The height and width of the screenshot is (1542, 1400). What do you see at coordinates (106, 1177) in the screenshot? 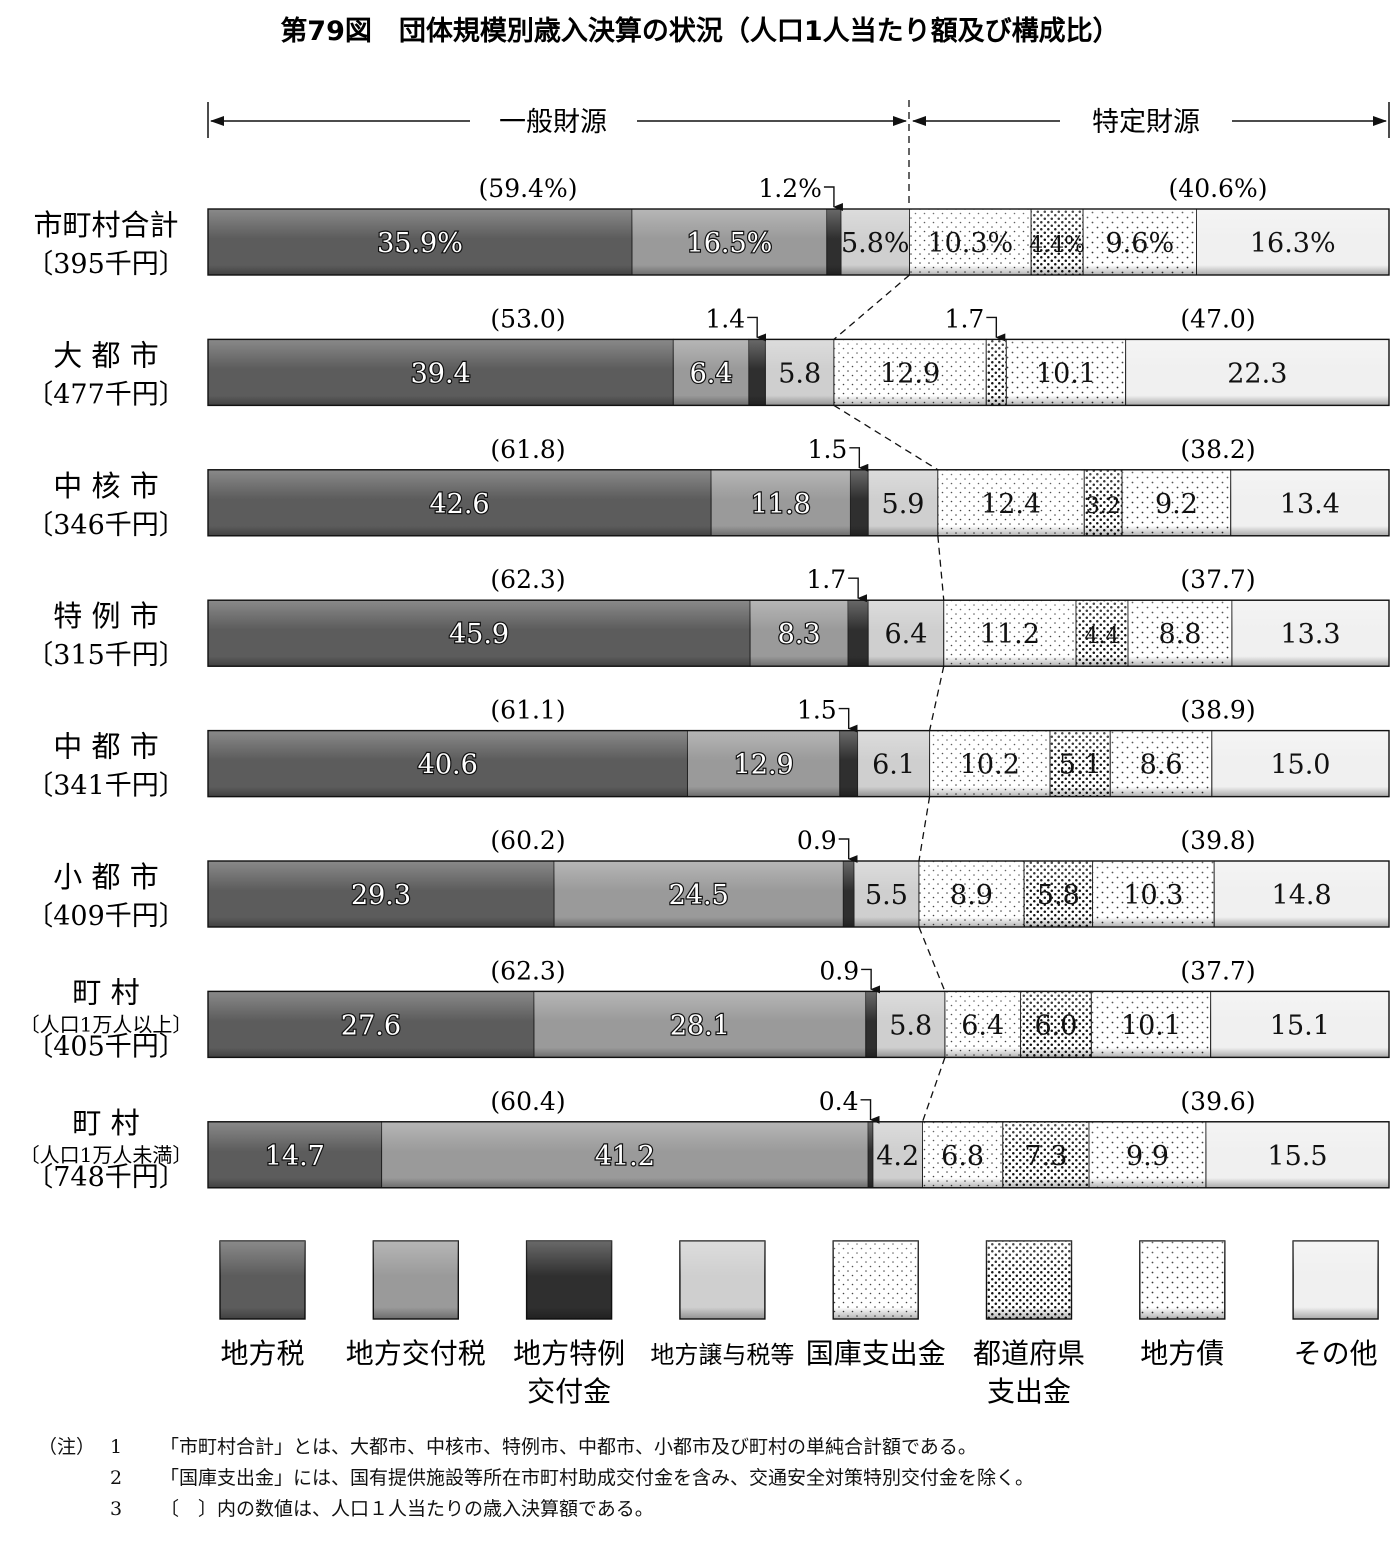
I see `category-amount: 〔748千円〕` at bounding box center [106, 1177].